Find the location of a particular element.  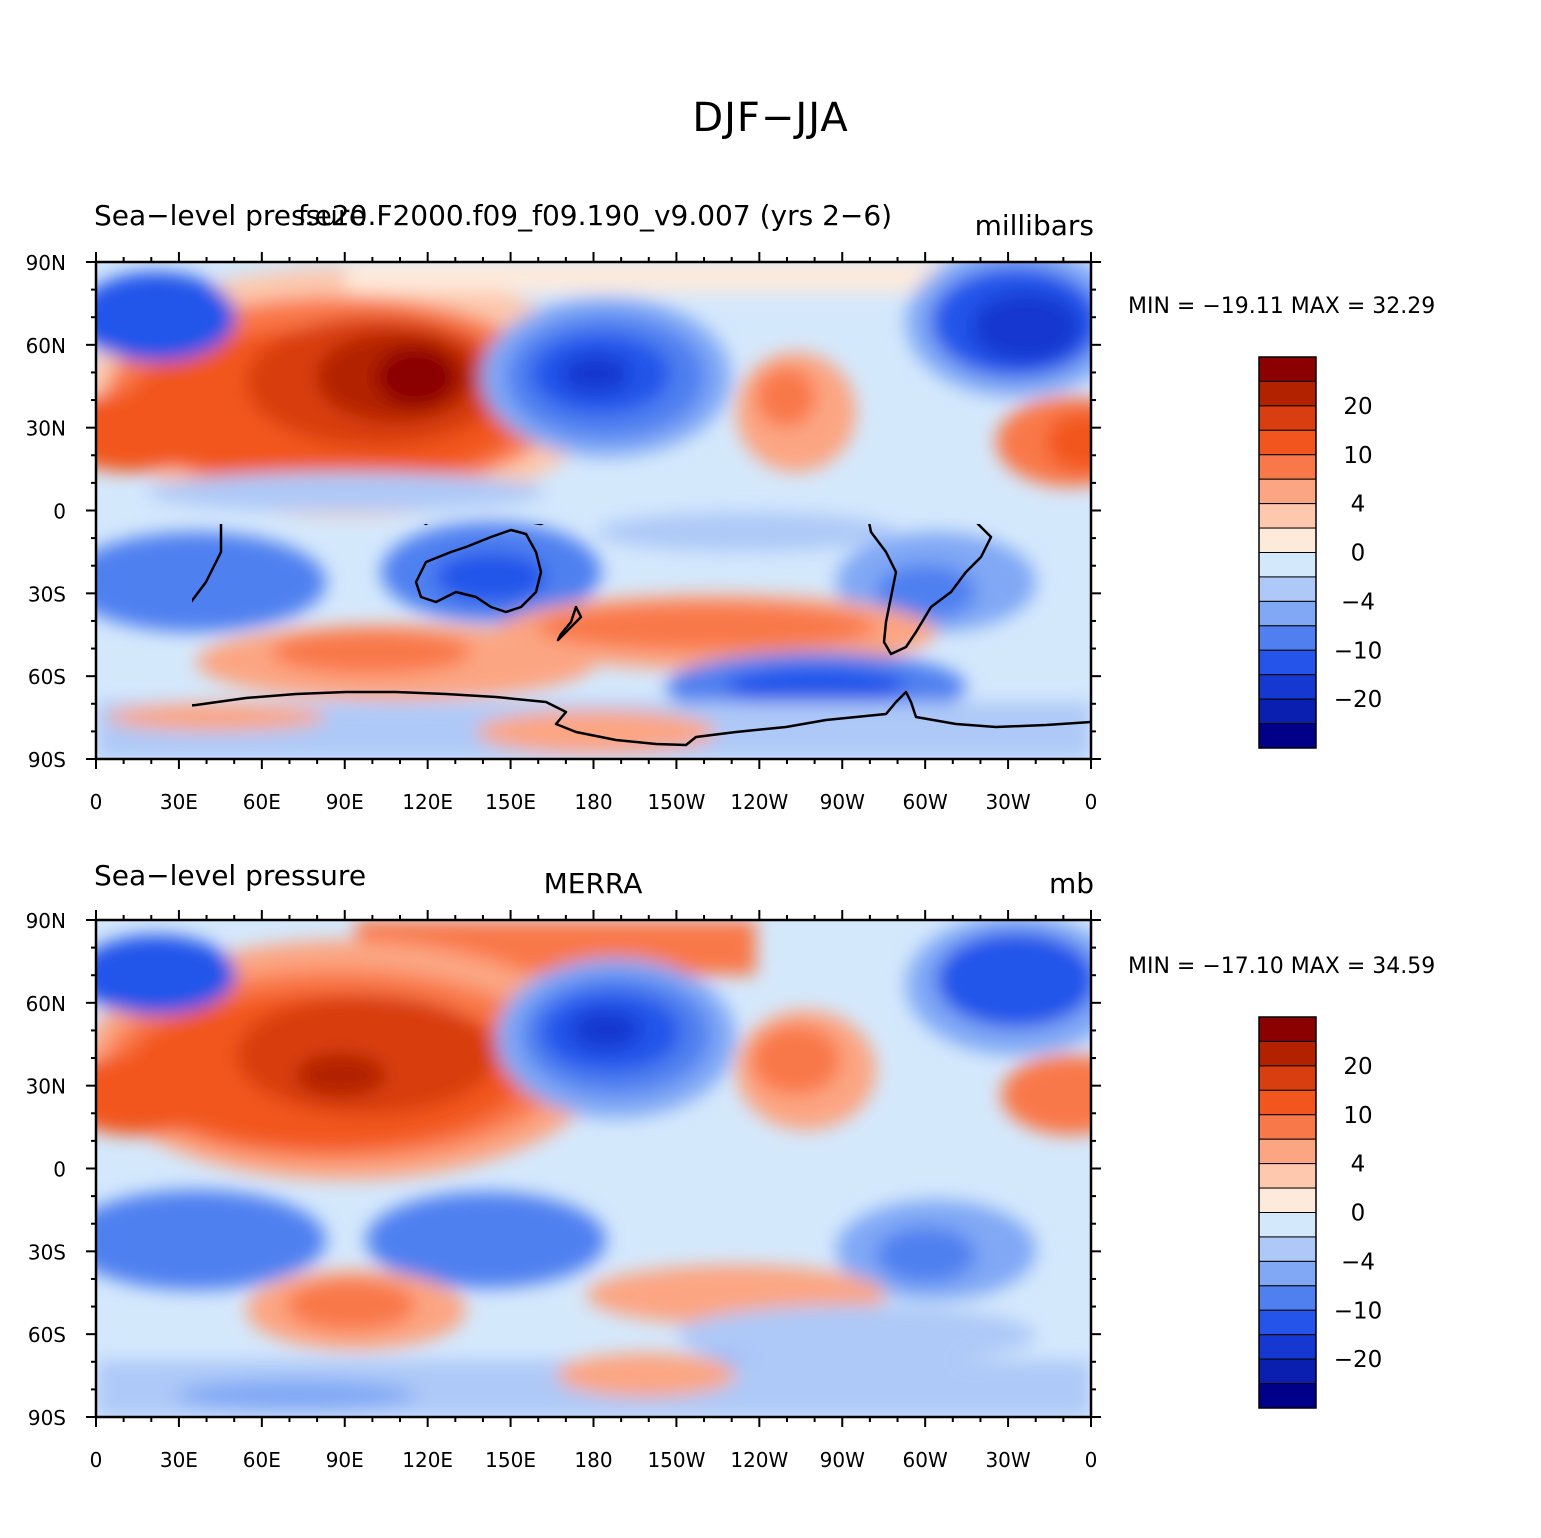

panel-1-right-title: millibars is located at coordinates (1034, 225).